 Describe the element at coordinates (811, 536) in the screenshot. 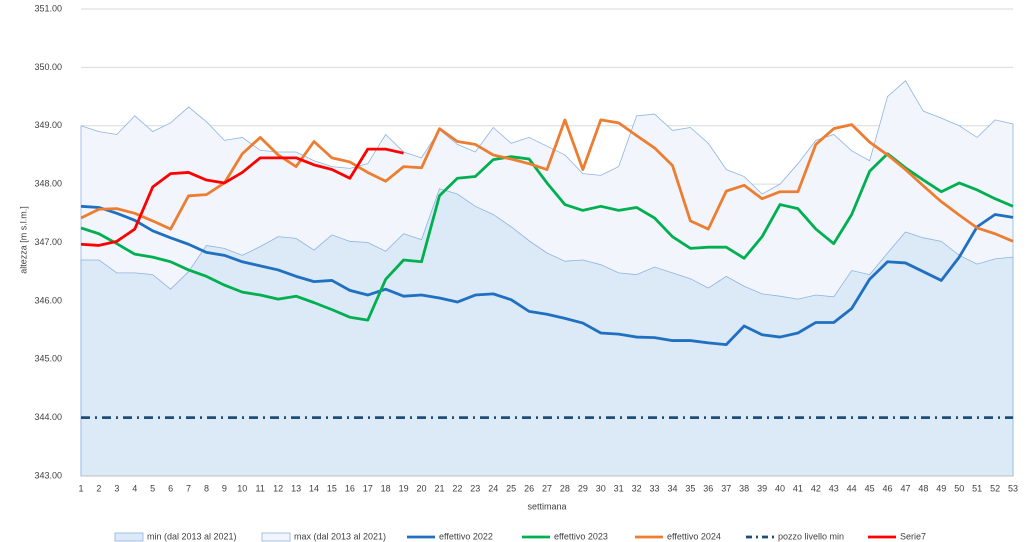

I see `legend-label: pozzo livello min` at that location.